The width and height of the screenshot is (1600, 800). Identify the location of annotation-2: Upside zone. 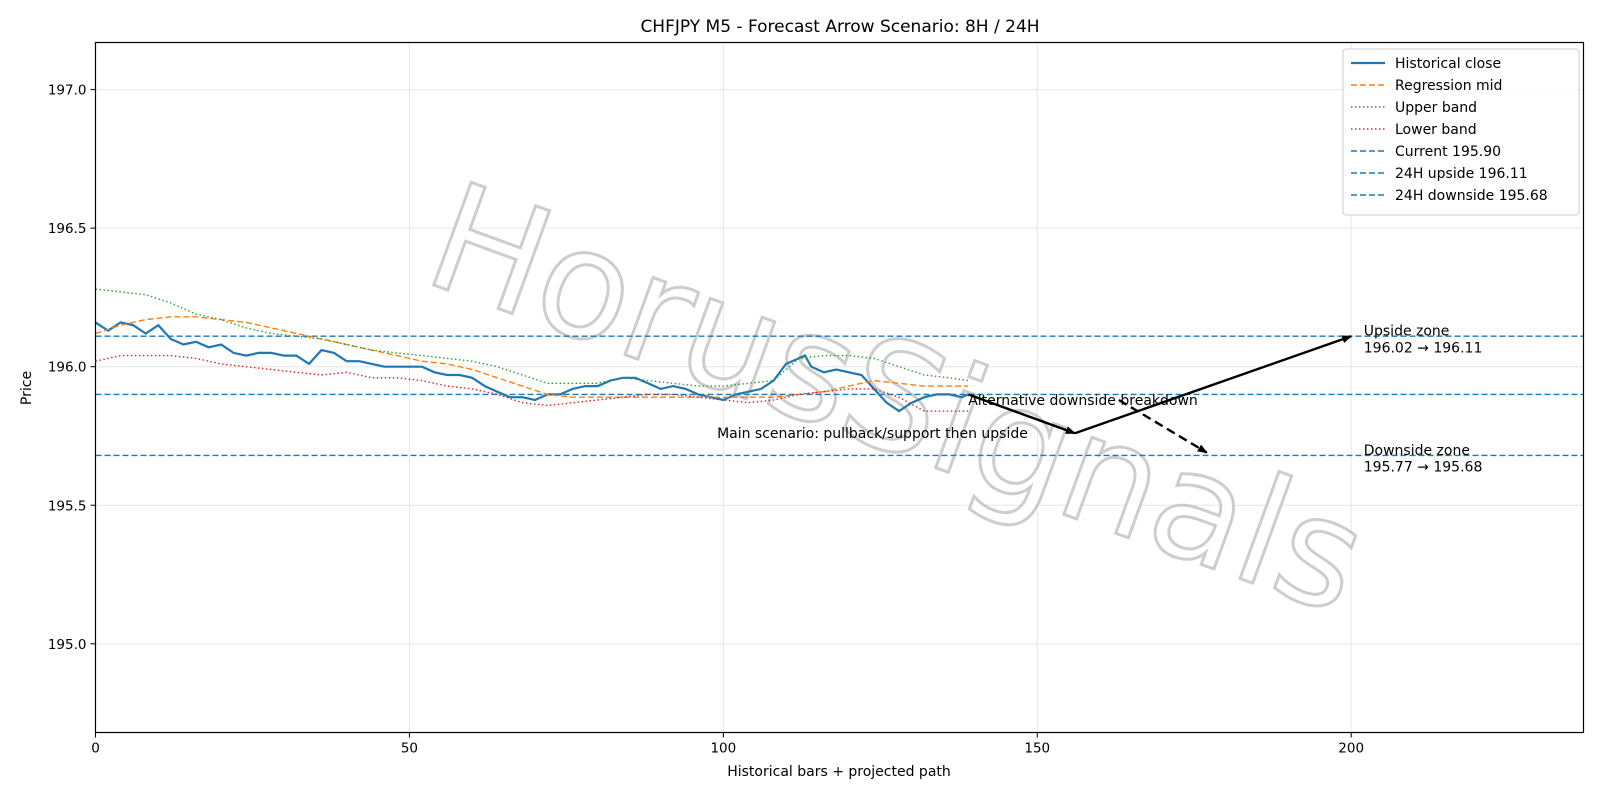
(1407, 332).